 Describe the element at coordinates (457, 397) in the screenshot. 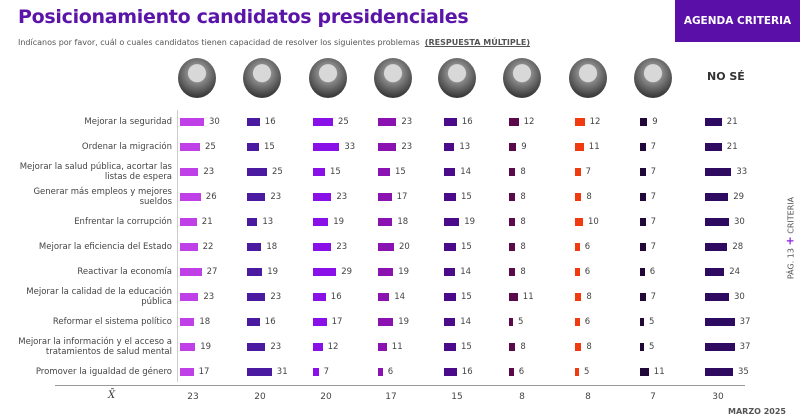

I see `mean-value: 15` at that location.